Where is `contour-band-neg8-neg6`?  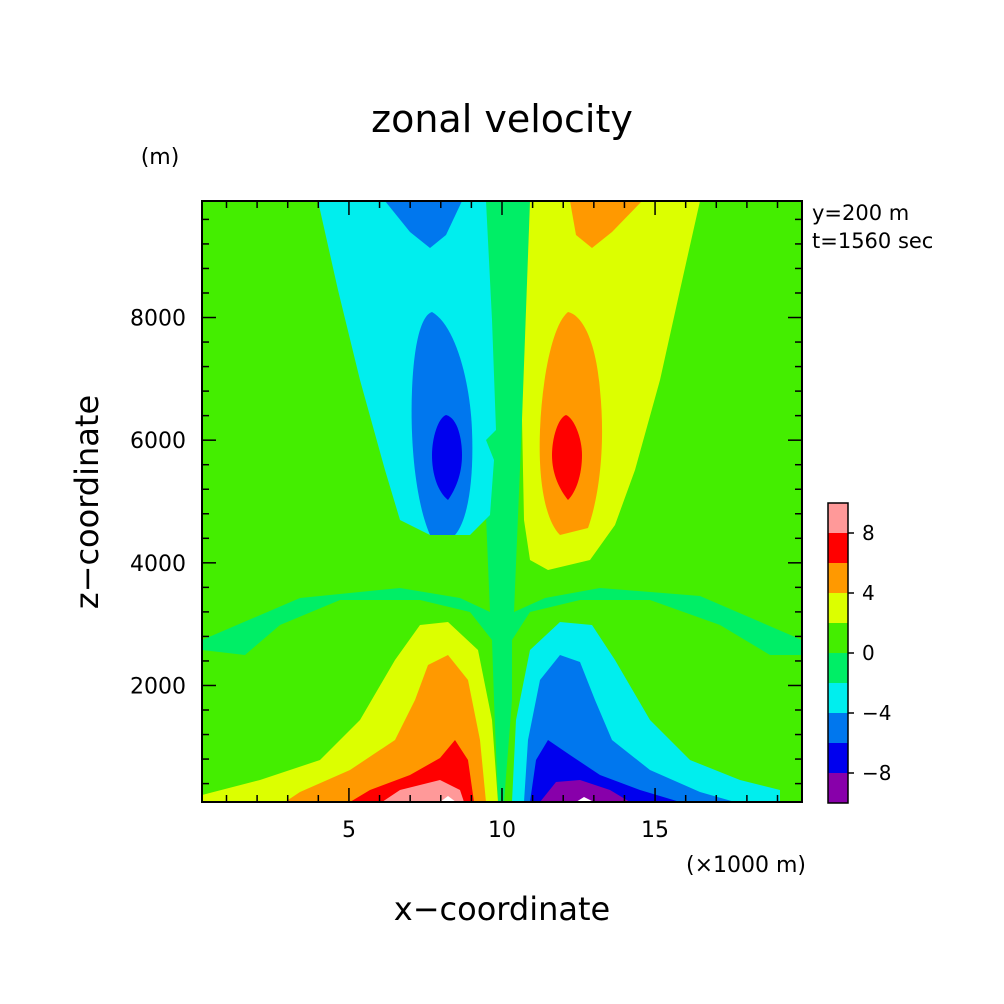
contour-band-neg8-neg6 is located at coordinates (447, 457).